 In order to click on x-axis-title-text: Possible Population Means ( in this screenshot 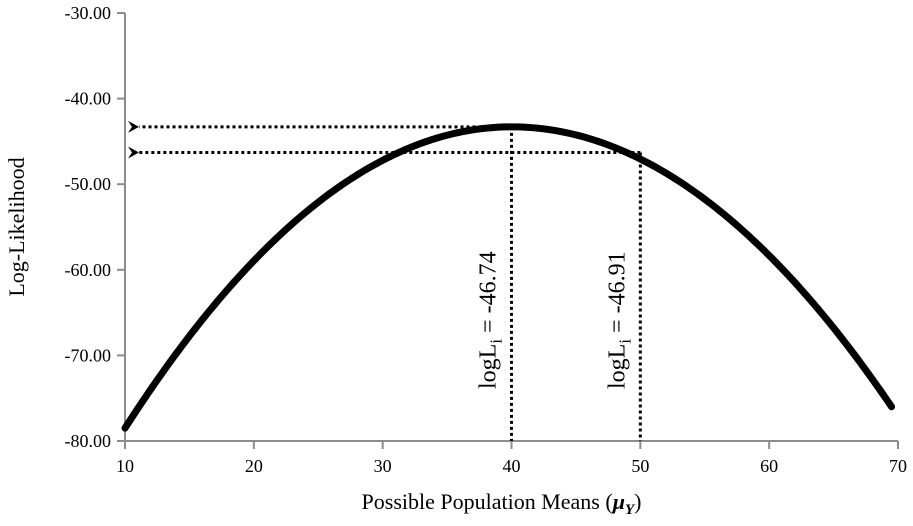, I will do `click(487, 501)`.